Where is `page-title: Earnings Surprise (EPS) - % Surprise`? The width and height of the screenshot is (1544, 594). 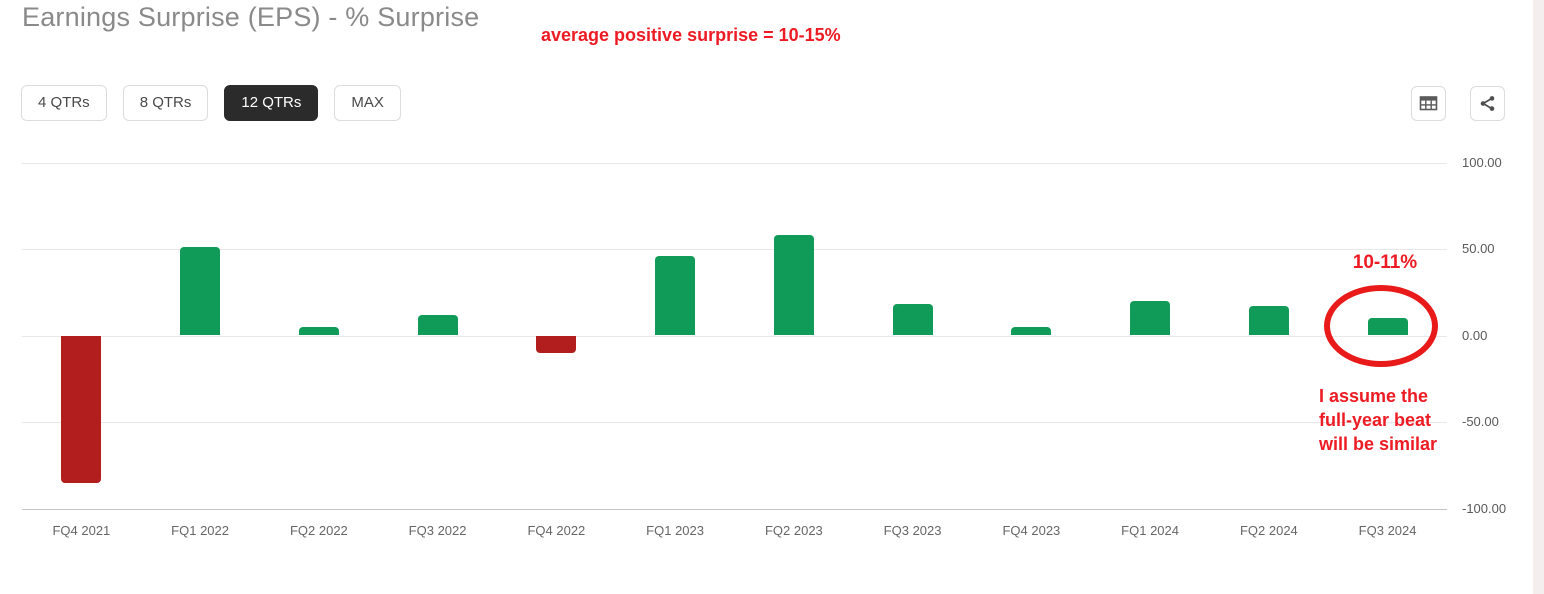
page-title: Earnings Surprise (EPS) - % Surprise is located at coordinates (251, 17).